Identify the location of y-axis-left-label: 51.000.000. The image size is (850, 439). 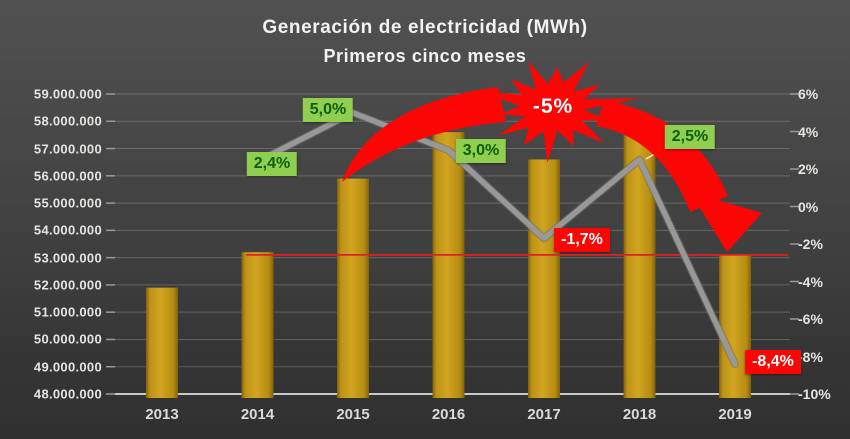
(67, 312).